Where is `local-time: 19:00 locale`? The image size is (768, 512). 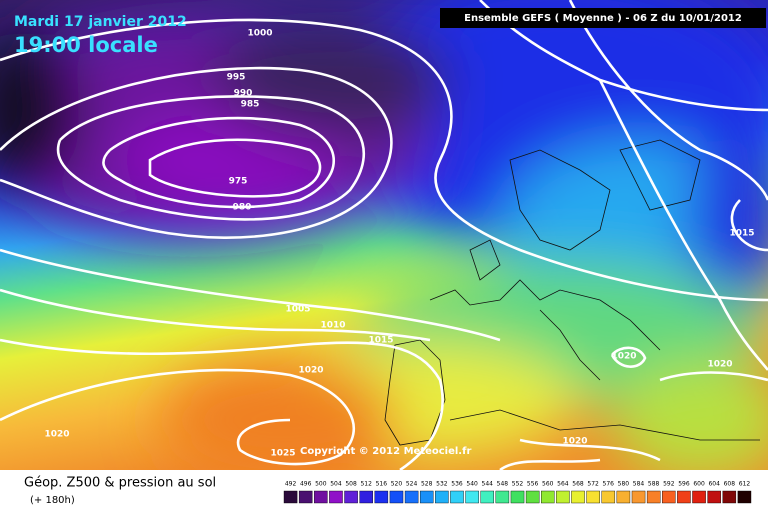
local-time: 19:00 locale is located at coordinates (86, 45).